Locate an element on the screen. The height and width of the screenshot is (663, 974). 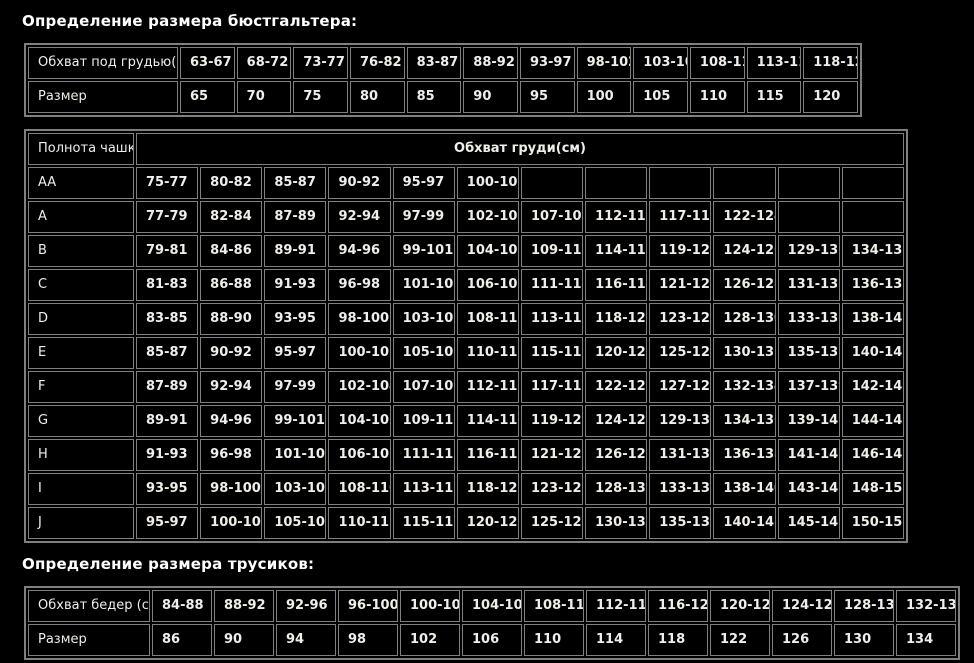
band-value-cell: 108-112 is located at coordinates (717, 63).